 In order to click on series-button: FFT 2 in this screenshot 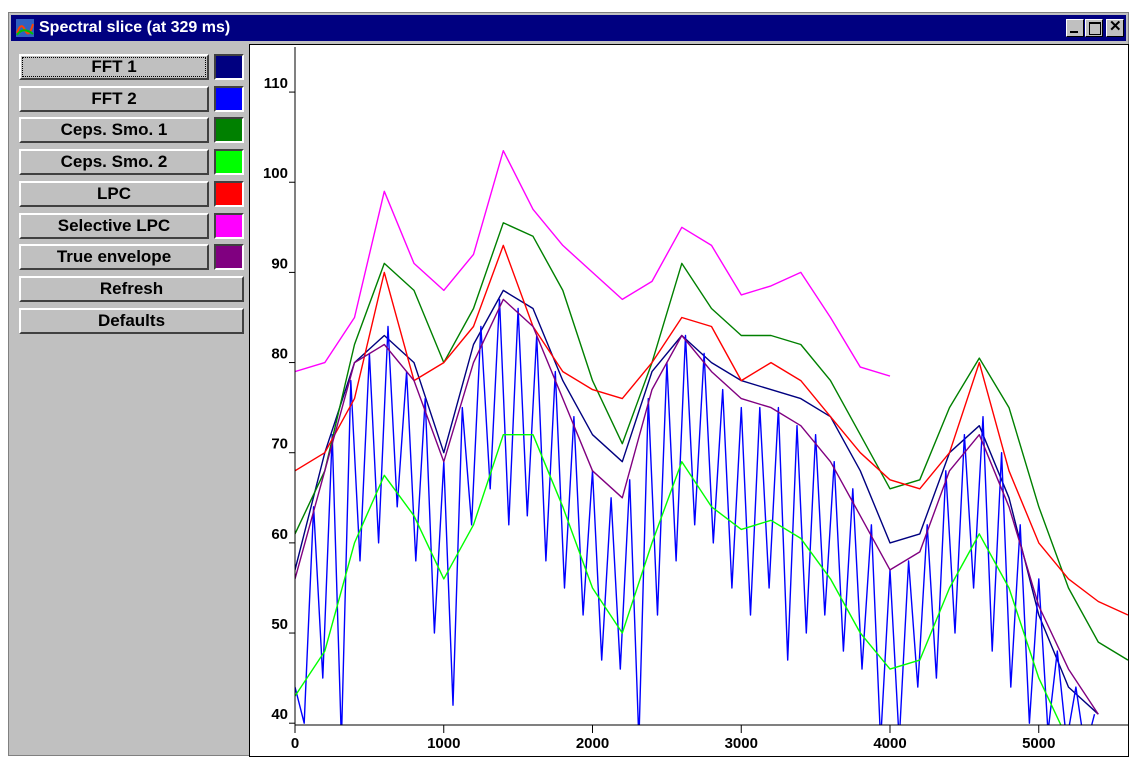, I will do `click(114, 98)`.